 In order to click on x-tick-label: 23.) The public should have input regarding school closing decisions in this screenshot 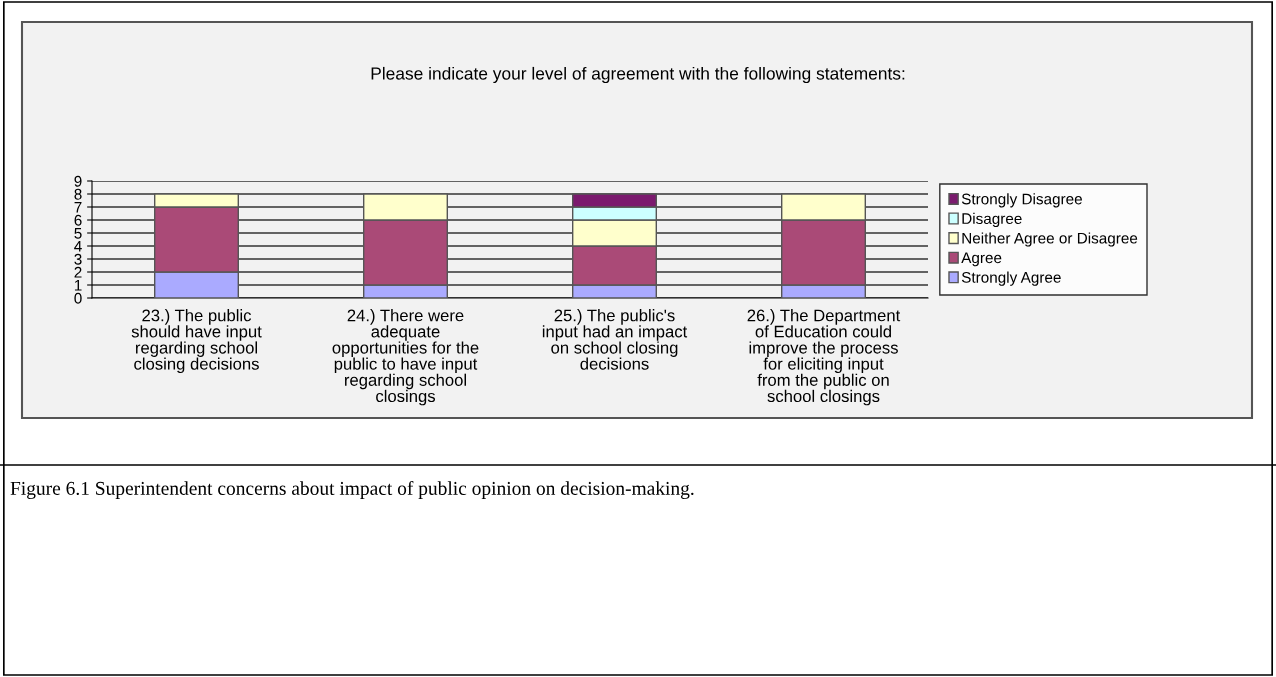, I will do `click(196, 341)`.